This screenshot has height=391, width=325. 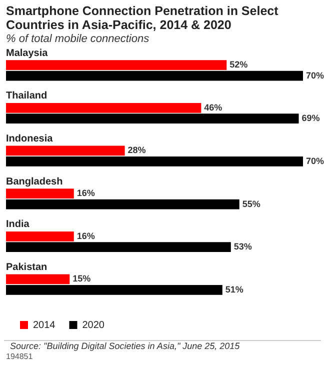 What do you see at coordinates (44, 325) in the screenshot?
I see `legend-label: 2014` at bounding box center [44, 325].